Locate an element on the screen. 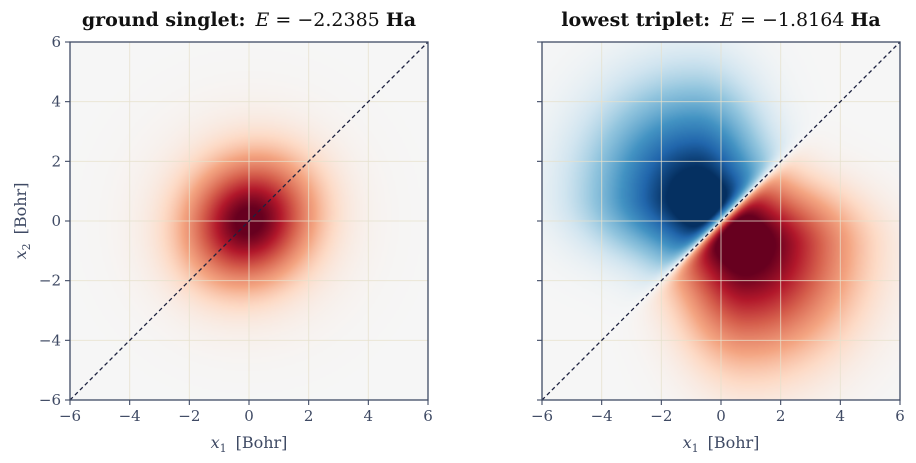 Image resolution: width=916 pixels, height=463 pixels. y-tick-label: −4 is located at coordinates (50, 340).